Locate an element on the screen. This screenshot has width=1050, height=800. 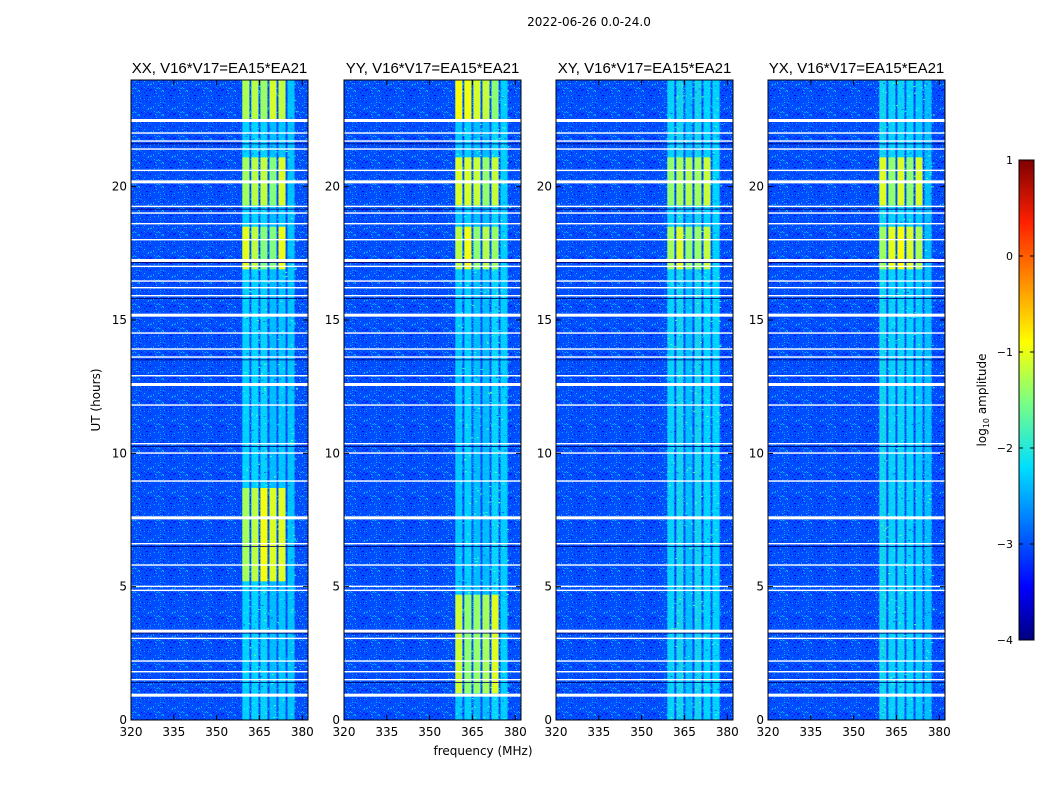
x-tick-label: 365 is located at coordinates (472, 732).